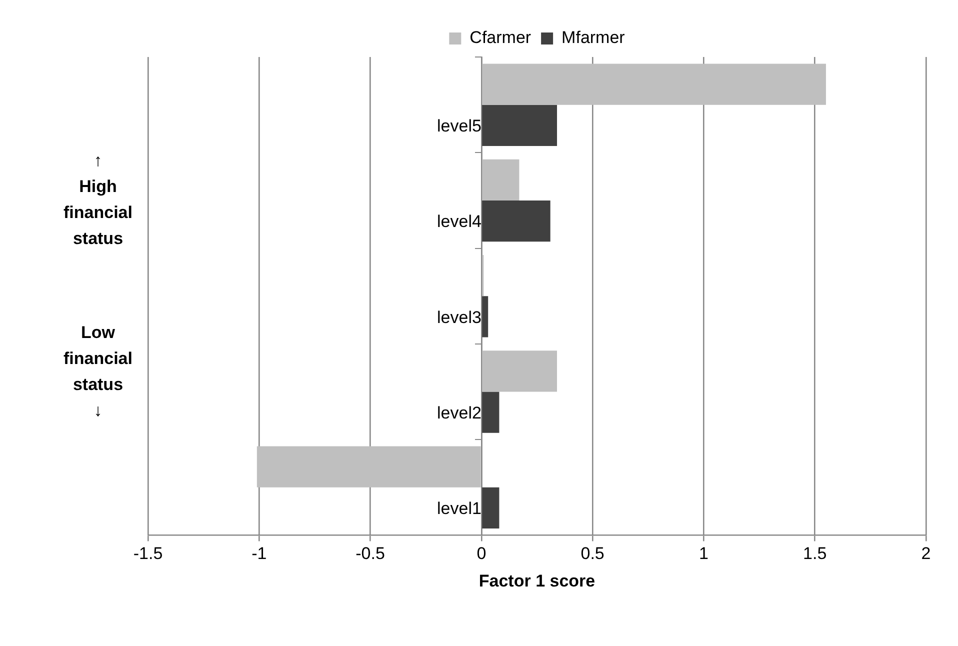 The width and height of the screenshot is (958, 646). What do you see at coordinates (703, 554) in the screenshot?
I see `x-tick-label: 1` at bounding box center [703, 554].